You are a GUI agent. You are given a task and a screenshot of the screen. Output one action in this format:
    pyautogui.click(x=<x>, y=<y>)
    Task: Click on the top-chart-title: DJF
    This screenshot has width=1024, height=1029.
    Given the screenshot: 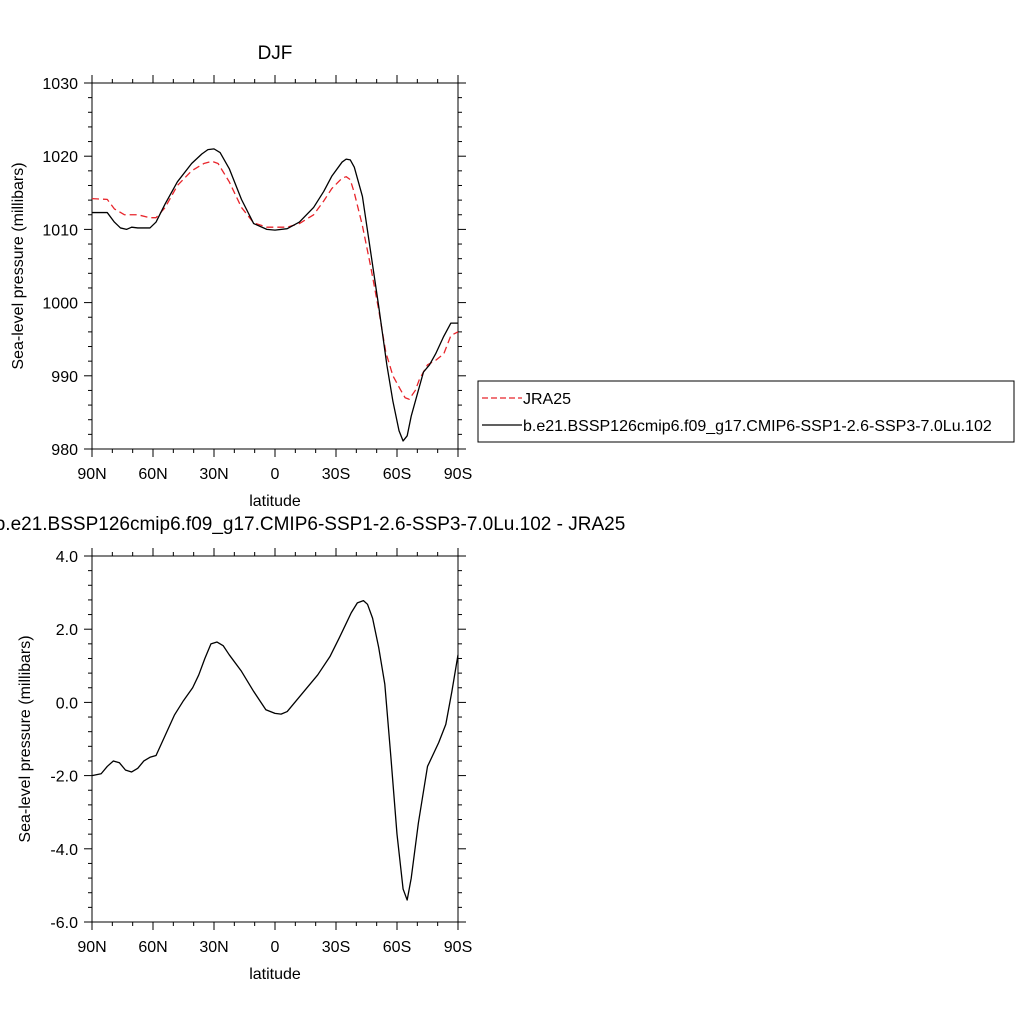 What is the action you would take?
    pyautogui.click(x=275, y=53)
    